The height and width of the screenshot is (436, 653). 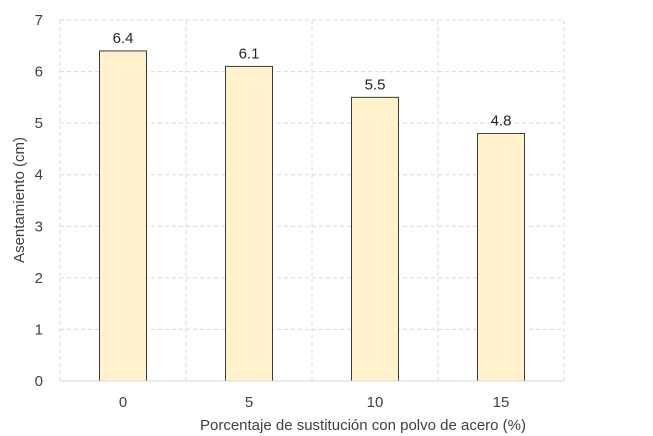 I want to click on x-tick-label: 5, so click(x=249, y=402).